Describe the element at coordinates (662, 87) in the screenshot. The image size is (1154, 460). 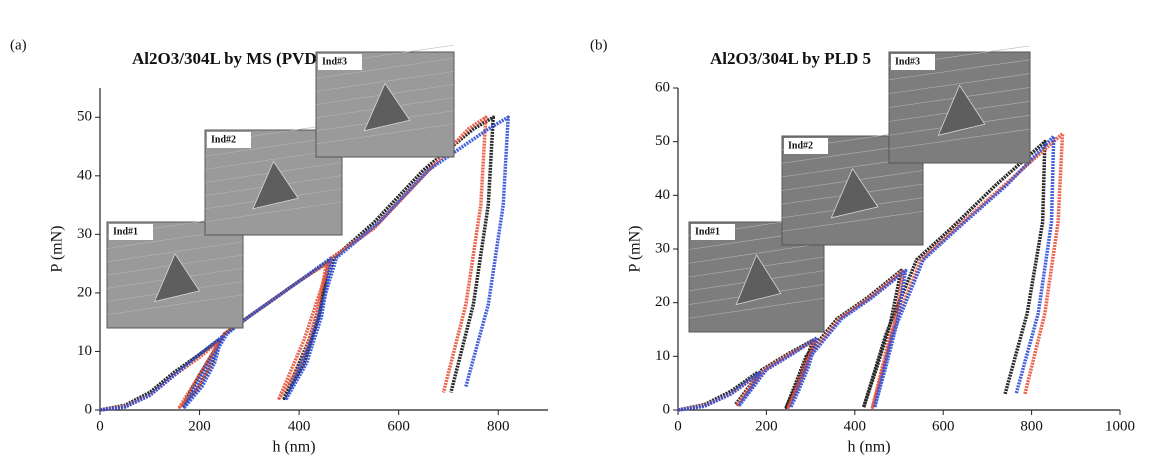
I see `y-tick-label: 60` at that location.